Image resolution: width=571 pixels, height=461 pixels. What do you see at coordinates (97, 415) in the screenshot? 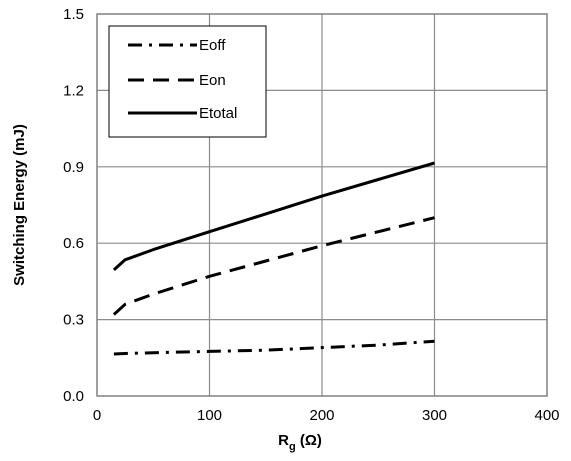
I see `x-tick-label: 0` at bounding box center [97, 415].